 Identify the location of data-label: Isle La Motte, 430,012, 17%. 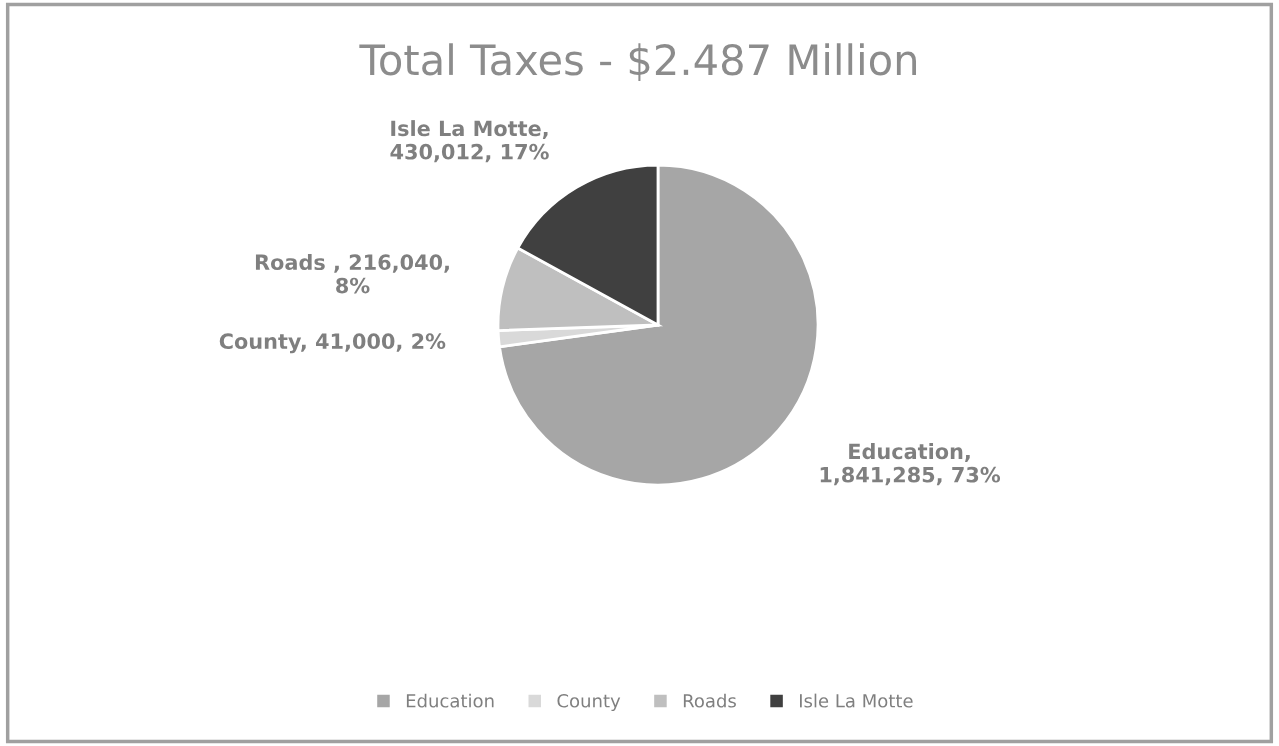
(469, 141).